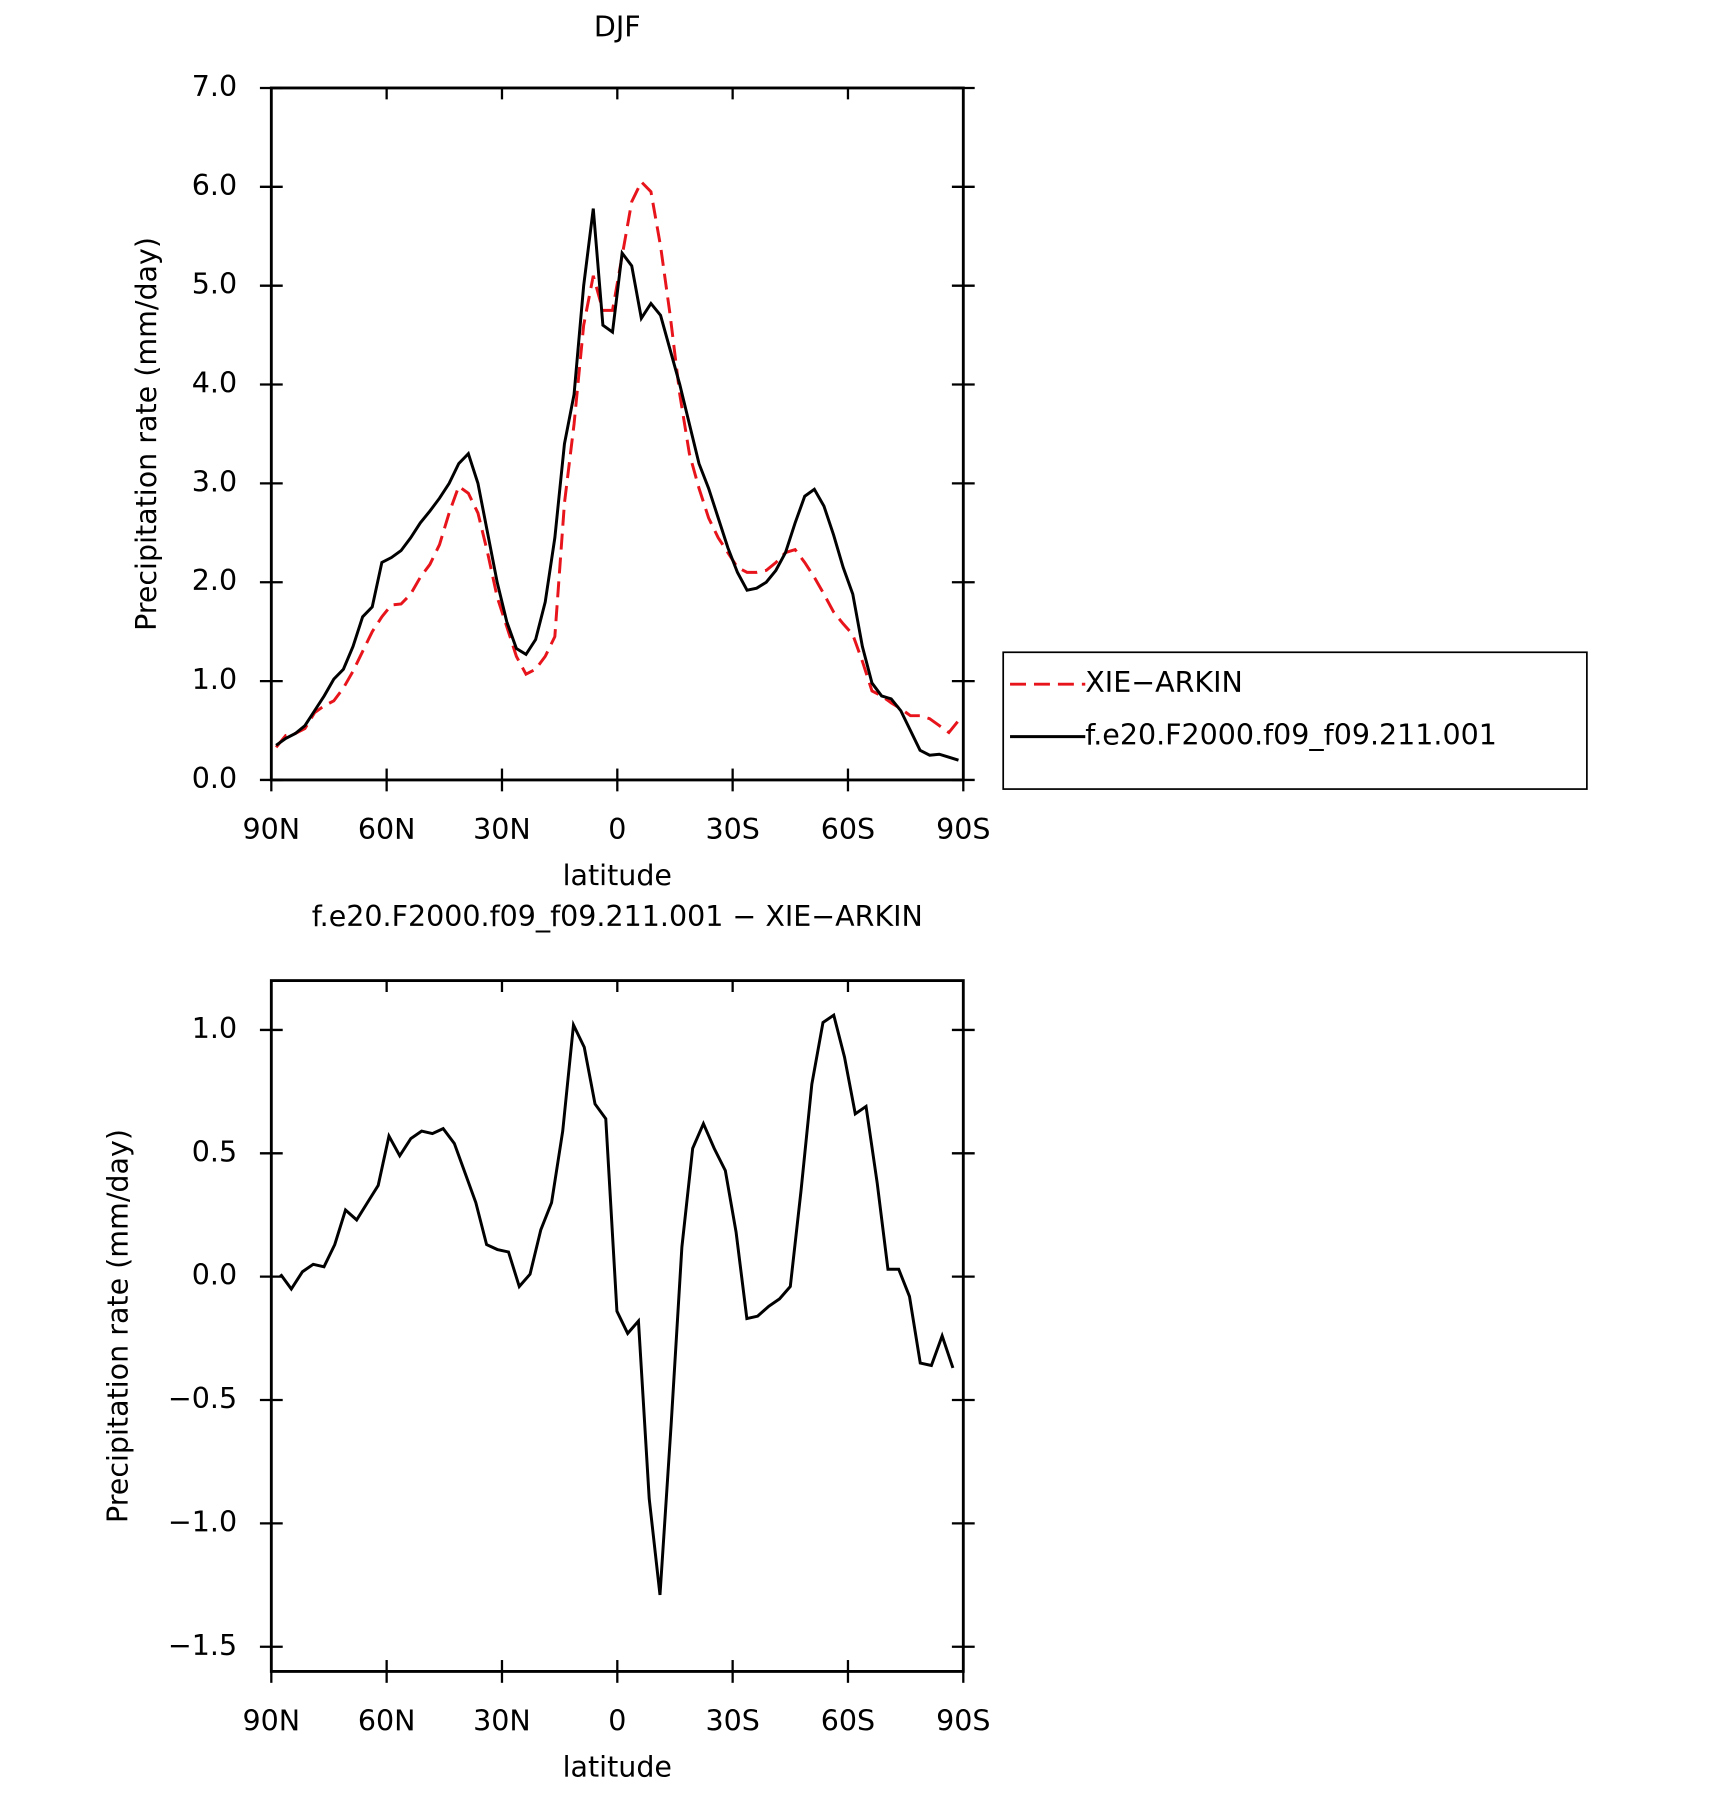 This screenshot has width=1710, height=1809. What do you see at coordinates (214, 86) in the screenshot?
I see `y-tick-label: 7.0` at bounding box center [214, 86].